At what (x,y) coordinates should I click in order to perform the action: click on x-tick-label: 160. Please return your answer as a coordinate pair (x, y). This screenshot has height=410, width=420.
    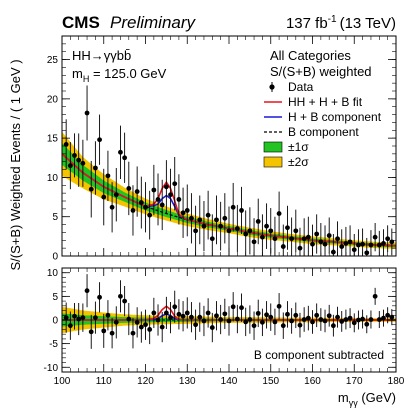
    Looking at the image, I should click on (312, 381).